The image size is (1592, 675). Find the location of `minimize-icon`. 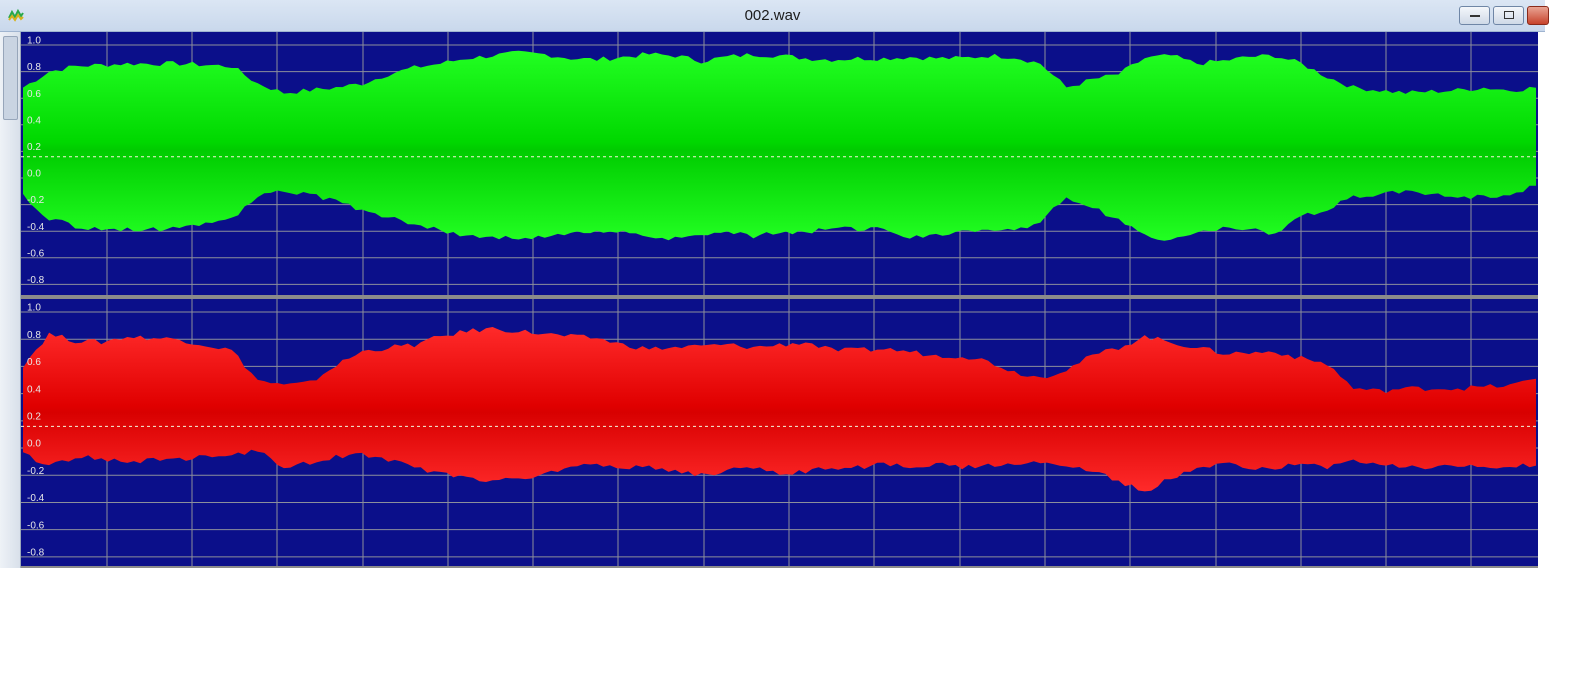

minimize-icon is located at coordinates (1475, 16).